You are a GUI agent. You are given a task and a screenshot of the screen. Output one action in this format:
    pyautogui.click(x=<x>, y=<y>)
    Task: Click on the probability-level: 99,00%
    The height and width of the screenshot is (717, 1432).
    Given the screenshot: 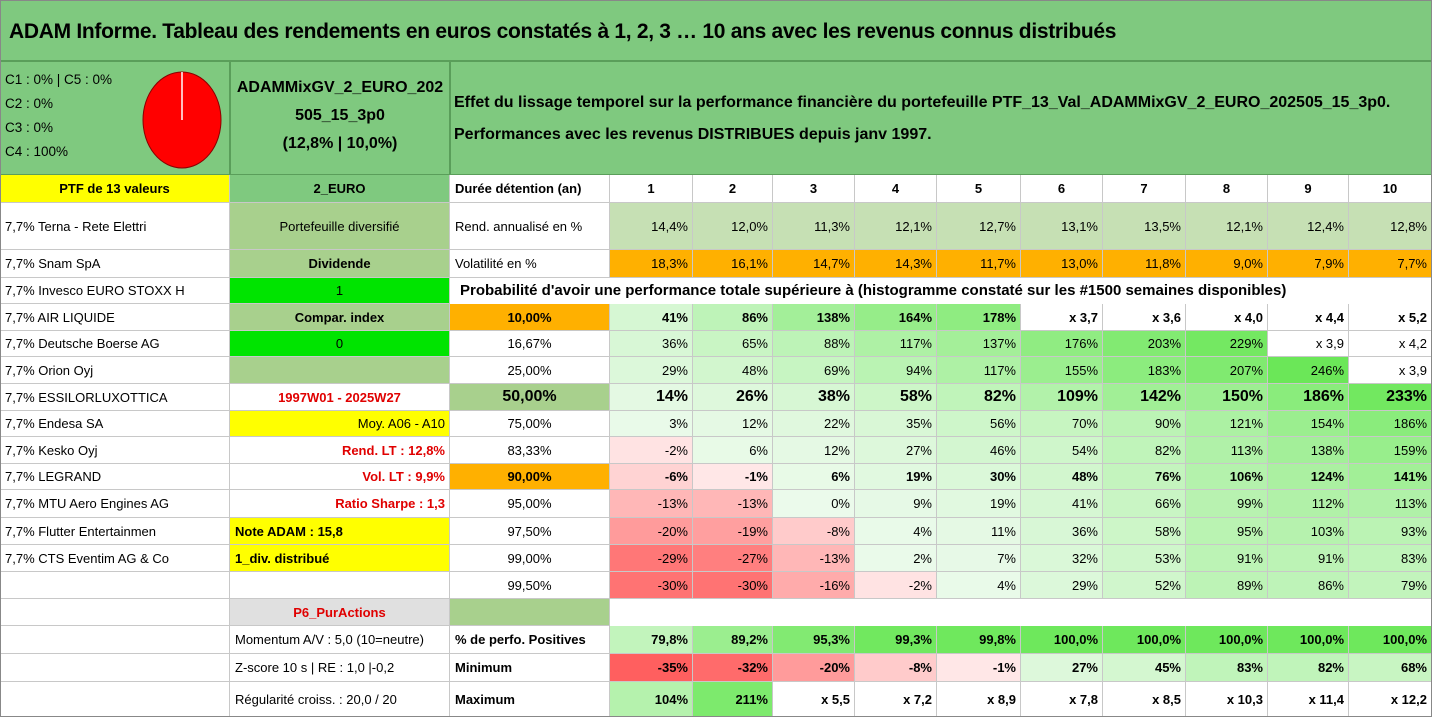 What is the action you would take?
    pyautogui.click(x=530, y=558)
    